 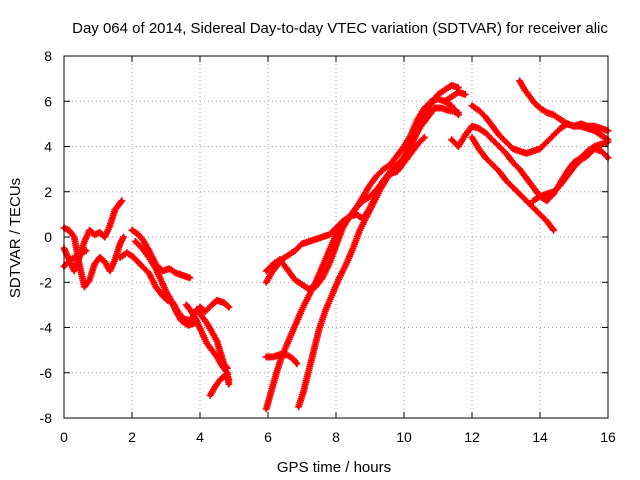 I want to click on x-tick-label: 0, so click(x=64, y=437).